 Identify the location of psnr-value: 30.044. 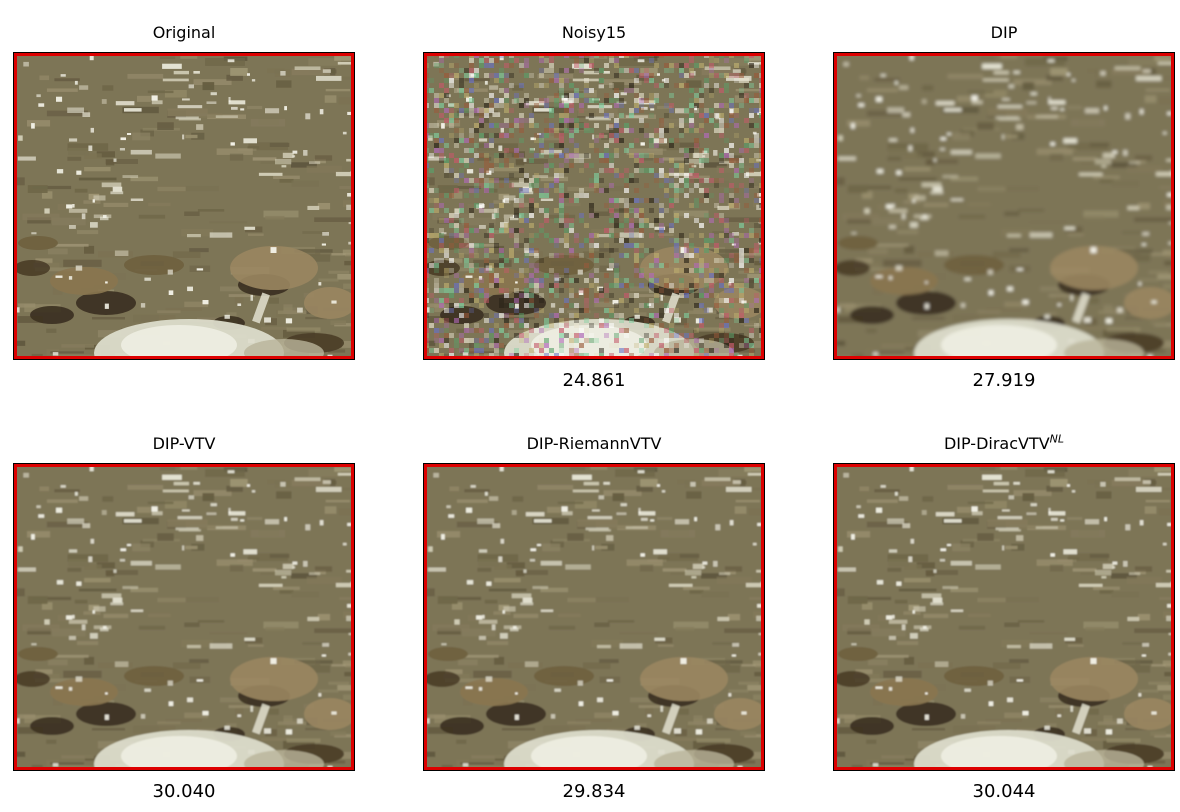
(1004, 791).